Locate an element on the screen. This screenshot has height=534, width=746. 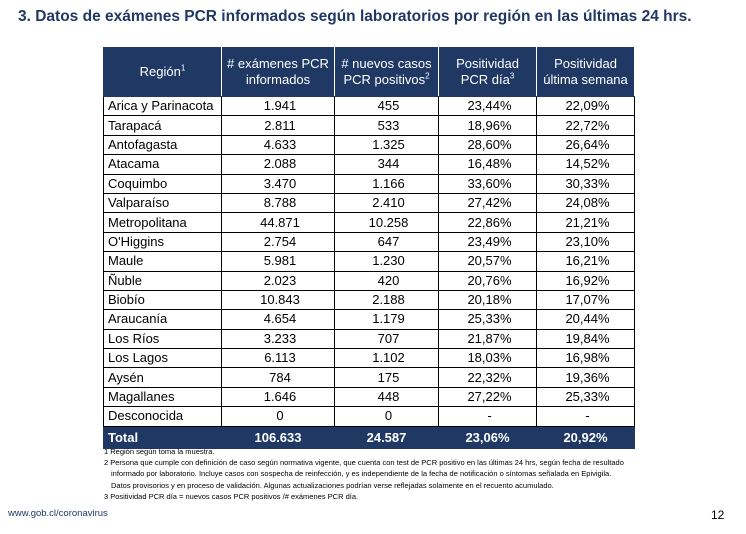
cell-region: Tarapacá is located at coordinates (162, 125).